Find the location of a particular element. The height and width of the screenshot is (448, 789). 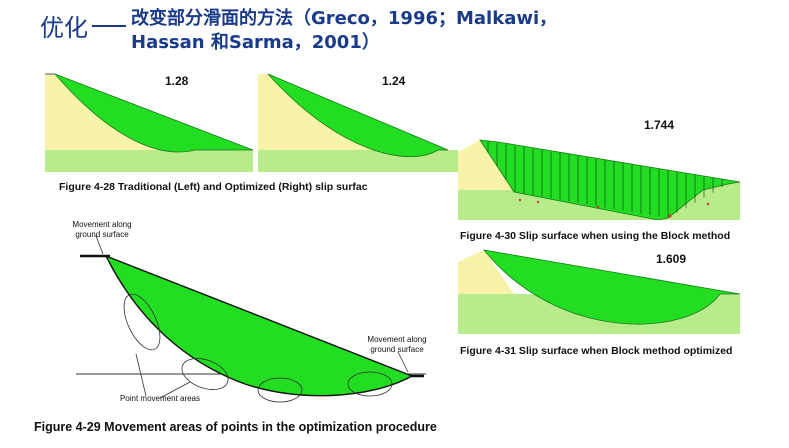

fig-28-left-diagram is located at coordinates (149, 122).